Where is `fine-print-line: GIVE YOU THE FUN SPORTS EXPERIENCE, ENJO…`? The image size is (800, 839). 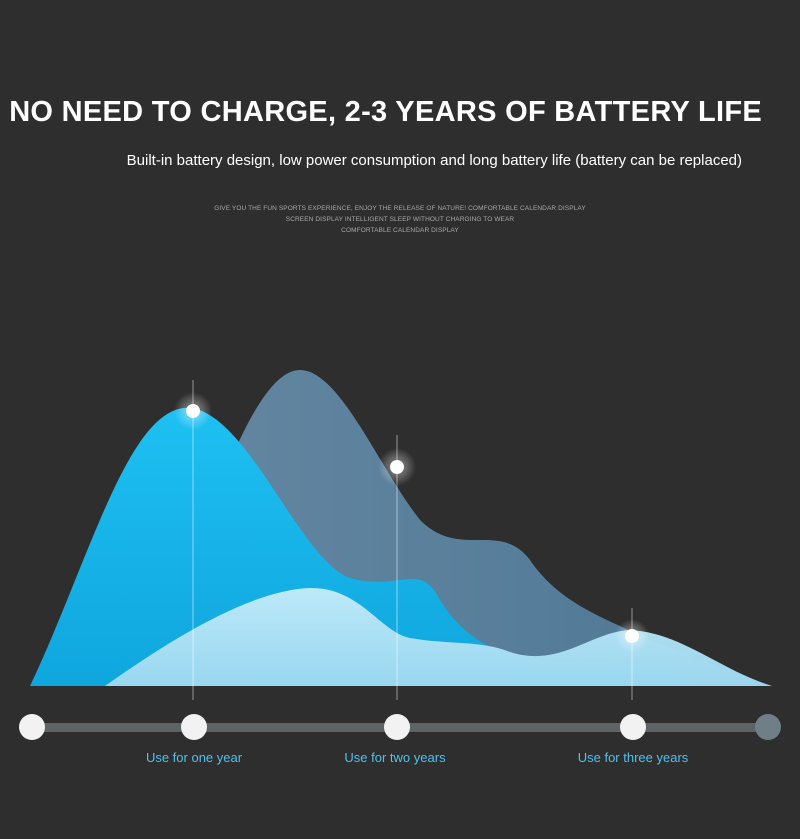
fine-print-line: GIVE YOU THE FUN SPORTS EXPERIENCE, ENJO… is located at coordinates (400, 208).